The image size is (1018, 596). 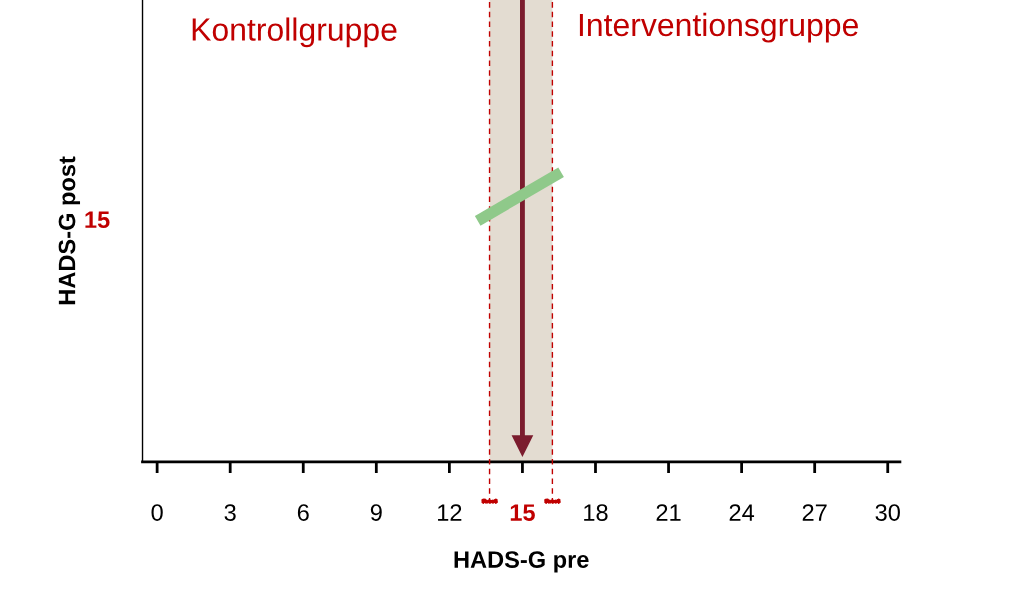 I want to click on text: Interventionsgruppe, so click(x=718, y=27).